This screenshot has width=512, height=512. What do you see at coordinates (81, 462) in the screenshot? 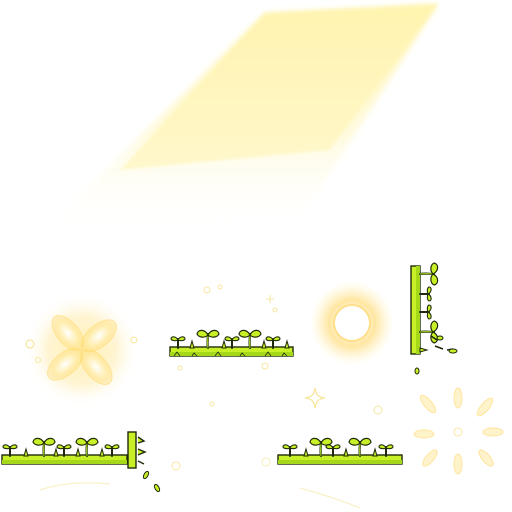
I see `grass-strip-bottom-left-sprite` at bounding box center [81, 462].